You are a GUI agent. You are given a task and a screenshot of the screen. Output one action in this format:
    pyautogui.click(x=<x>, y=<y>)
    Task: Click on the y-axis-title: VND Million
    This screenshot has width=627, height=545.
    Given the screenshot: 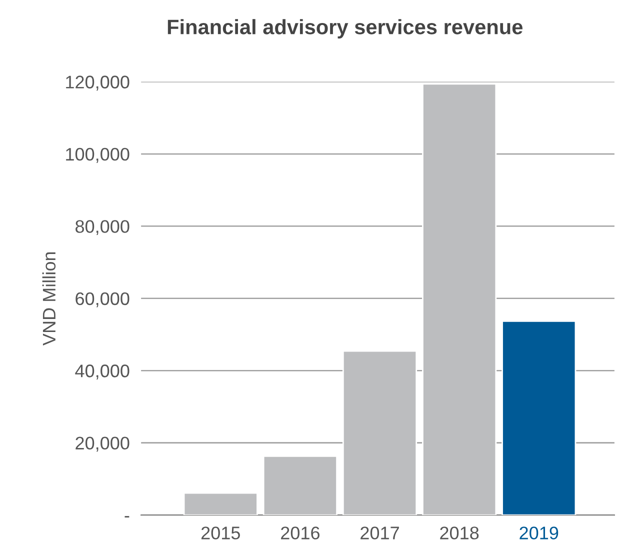 What is the action you would take?
    pyautogui.click(x=49, y=299)
    